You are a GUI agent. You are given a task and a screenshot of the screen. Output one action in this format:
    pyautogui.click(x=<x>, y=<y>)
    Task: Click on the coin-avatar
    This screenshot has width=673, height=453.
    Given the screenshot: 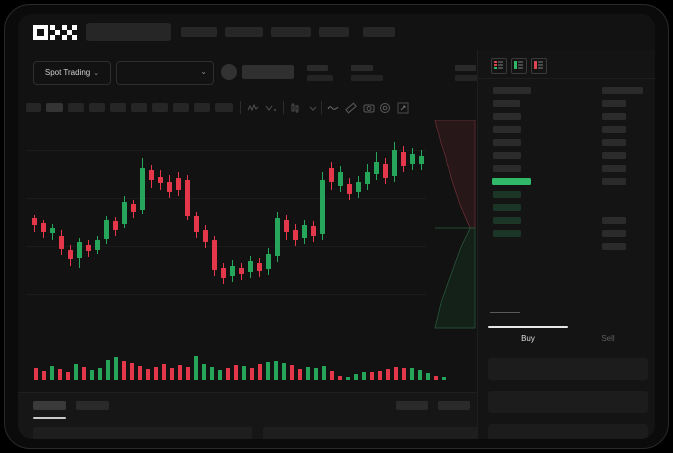 What is the action you would take?
    pyautogui.click(x=229, y=72)
    